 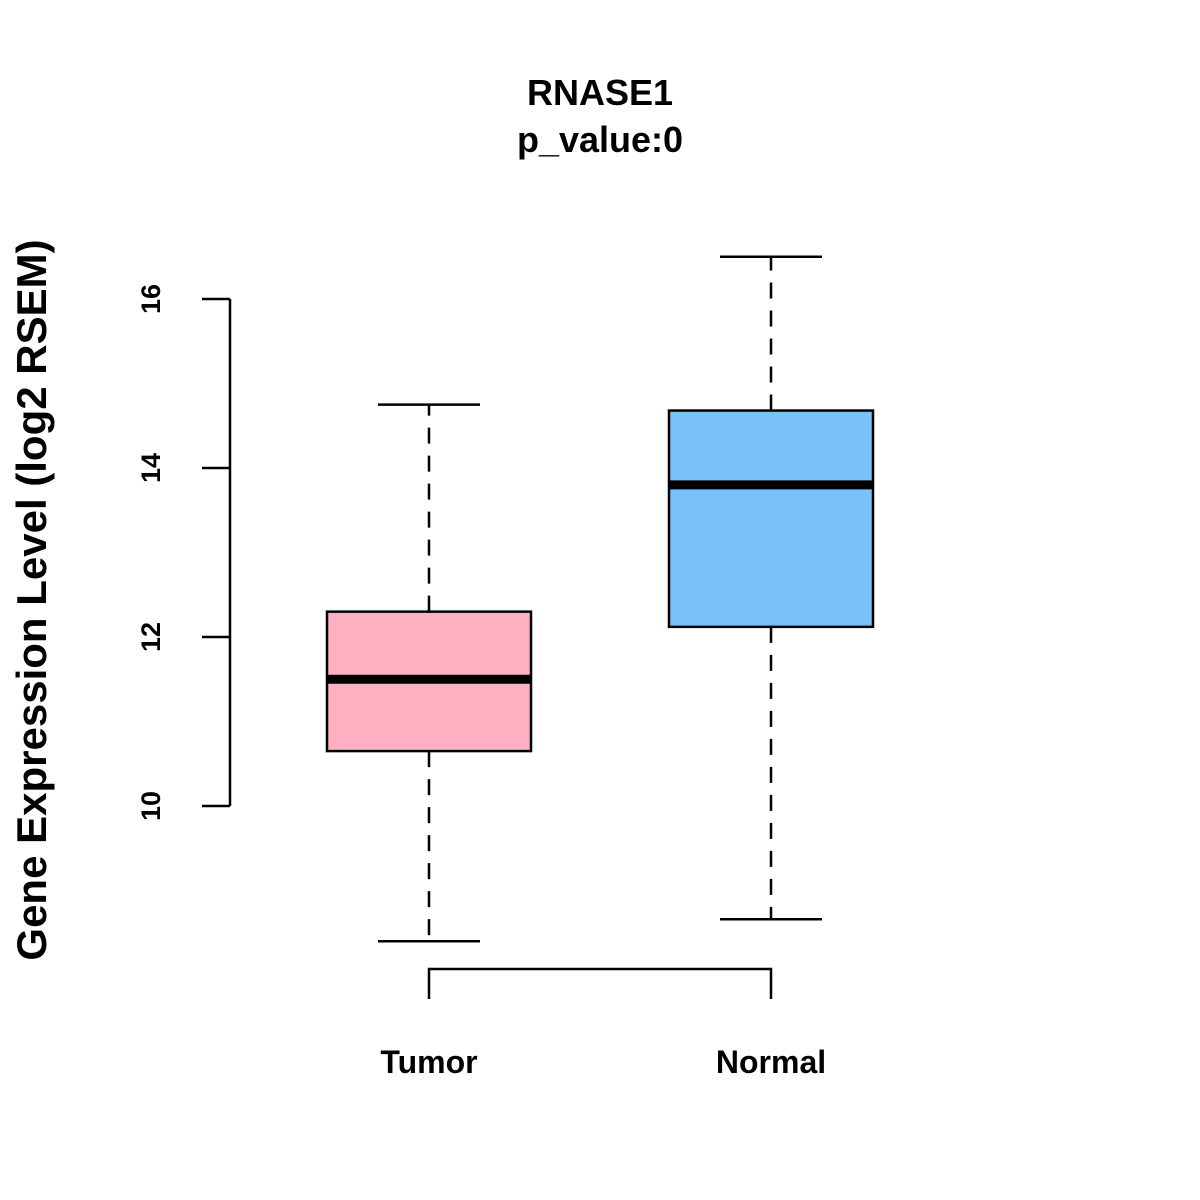 What do you see at coordinates (151, 468) in the screenshot?
I see `y-tick-label: 14` at bounding box center [151, 468].